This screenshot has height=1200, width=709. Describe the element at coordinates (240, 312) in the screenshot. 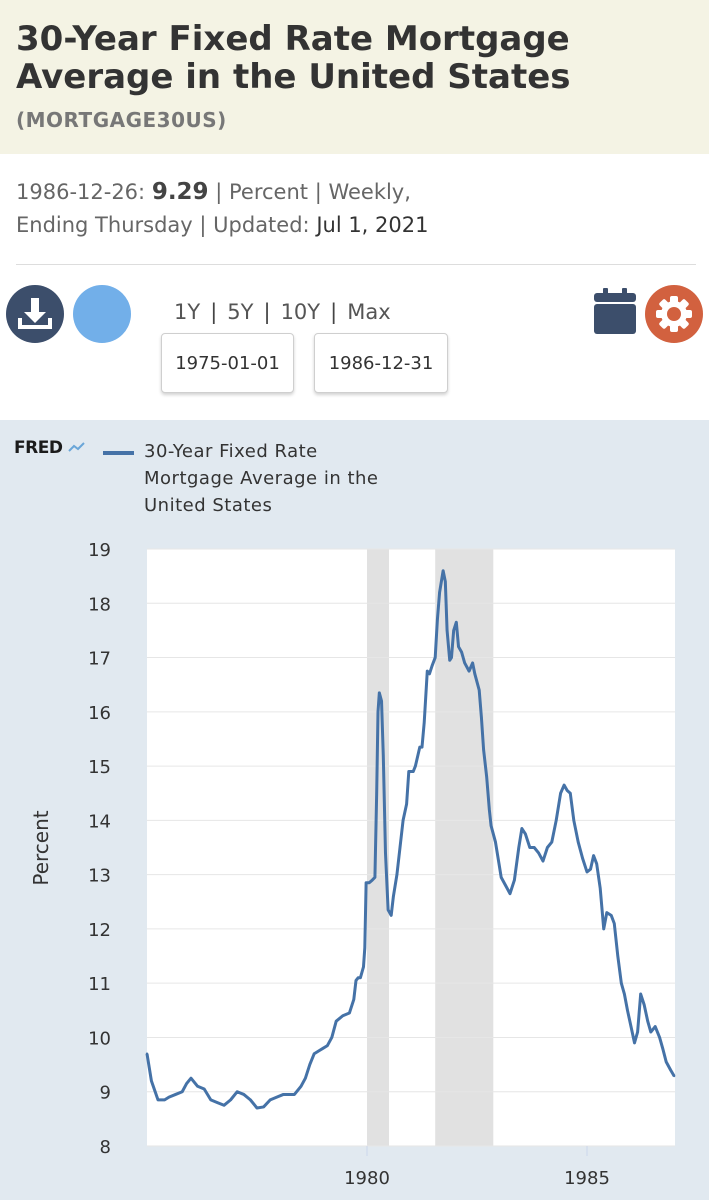

I see `range-5y: 5Y` at that location.